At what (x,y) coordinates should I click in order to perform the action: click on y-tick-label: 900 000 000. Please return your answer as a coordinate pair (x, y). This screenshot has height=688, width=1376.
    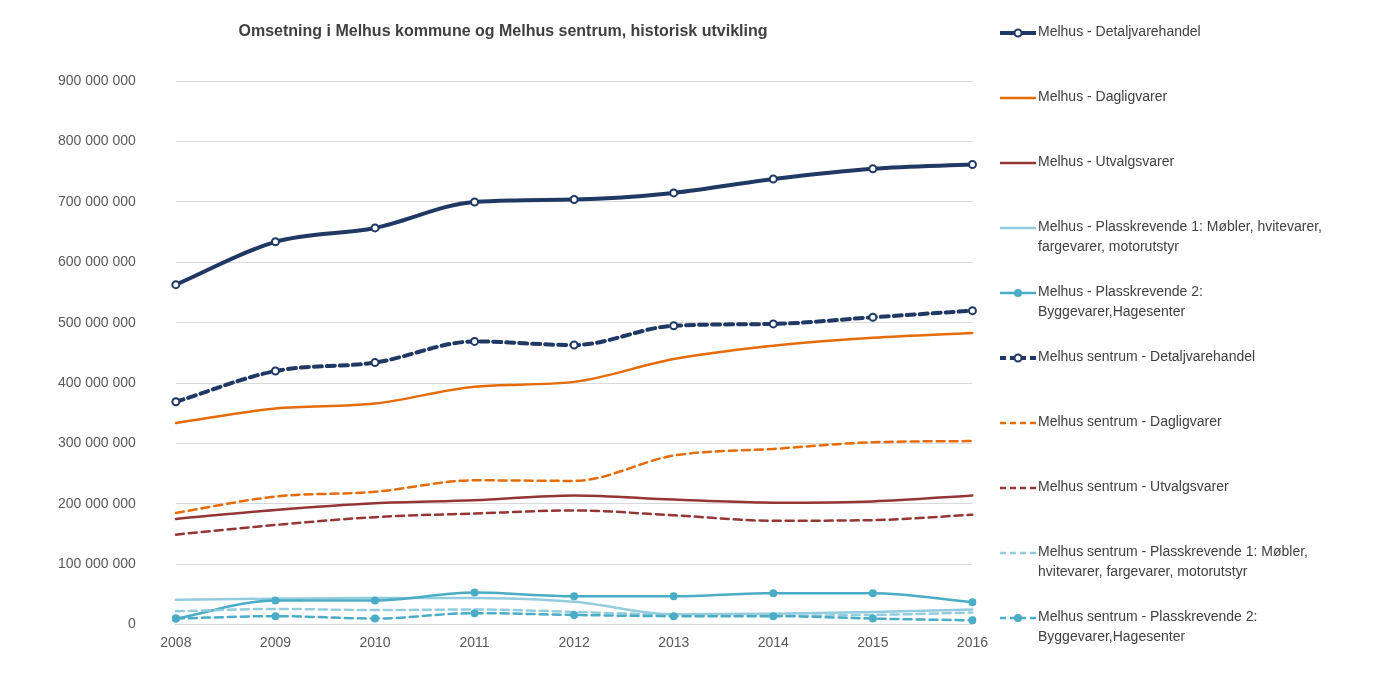
    Looking at the image, I should click on (97, 80).